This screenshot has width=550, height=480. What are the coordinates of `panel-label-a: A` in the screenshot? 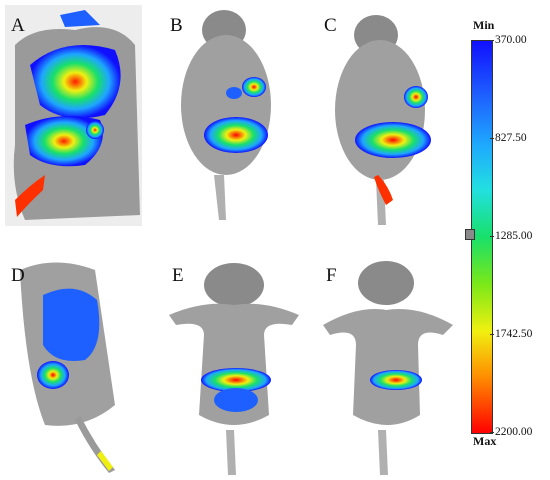 It's located at (18, 25).